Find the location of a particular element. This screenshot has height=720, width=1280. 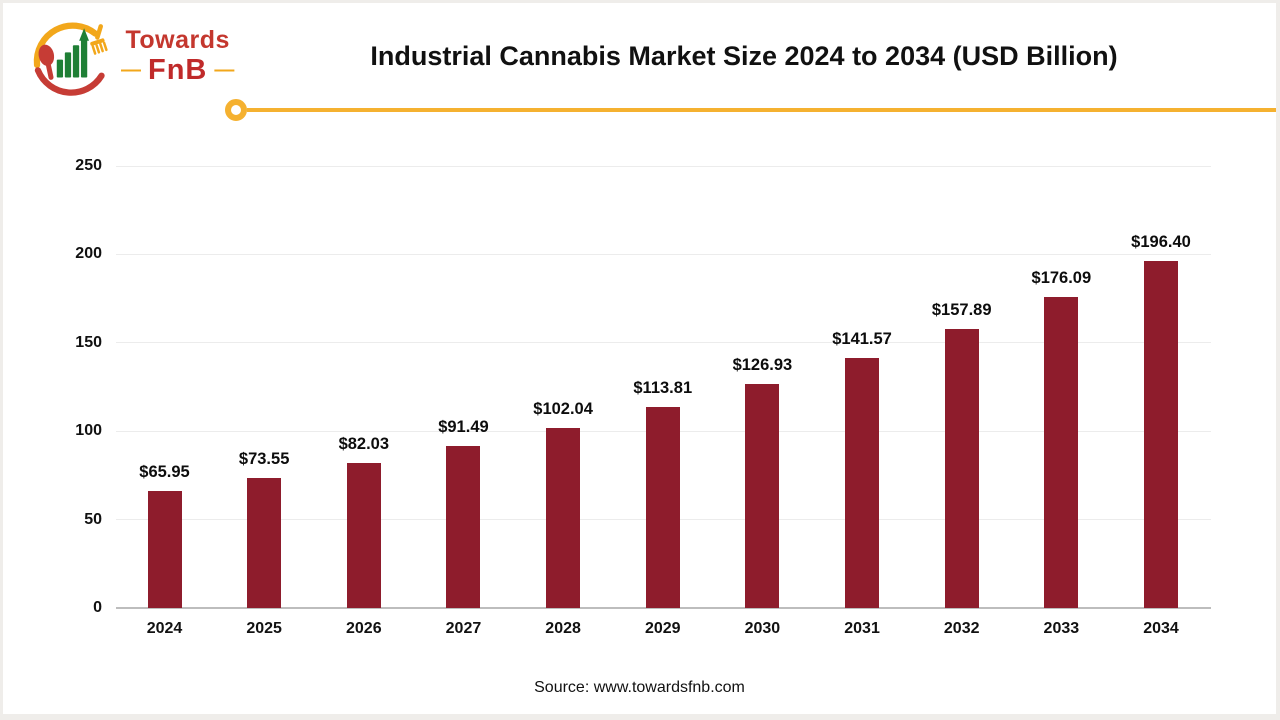

value-label-2033: $176.09 is located at coordinates (1061, 277).